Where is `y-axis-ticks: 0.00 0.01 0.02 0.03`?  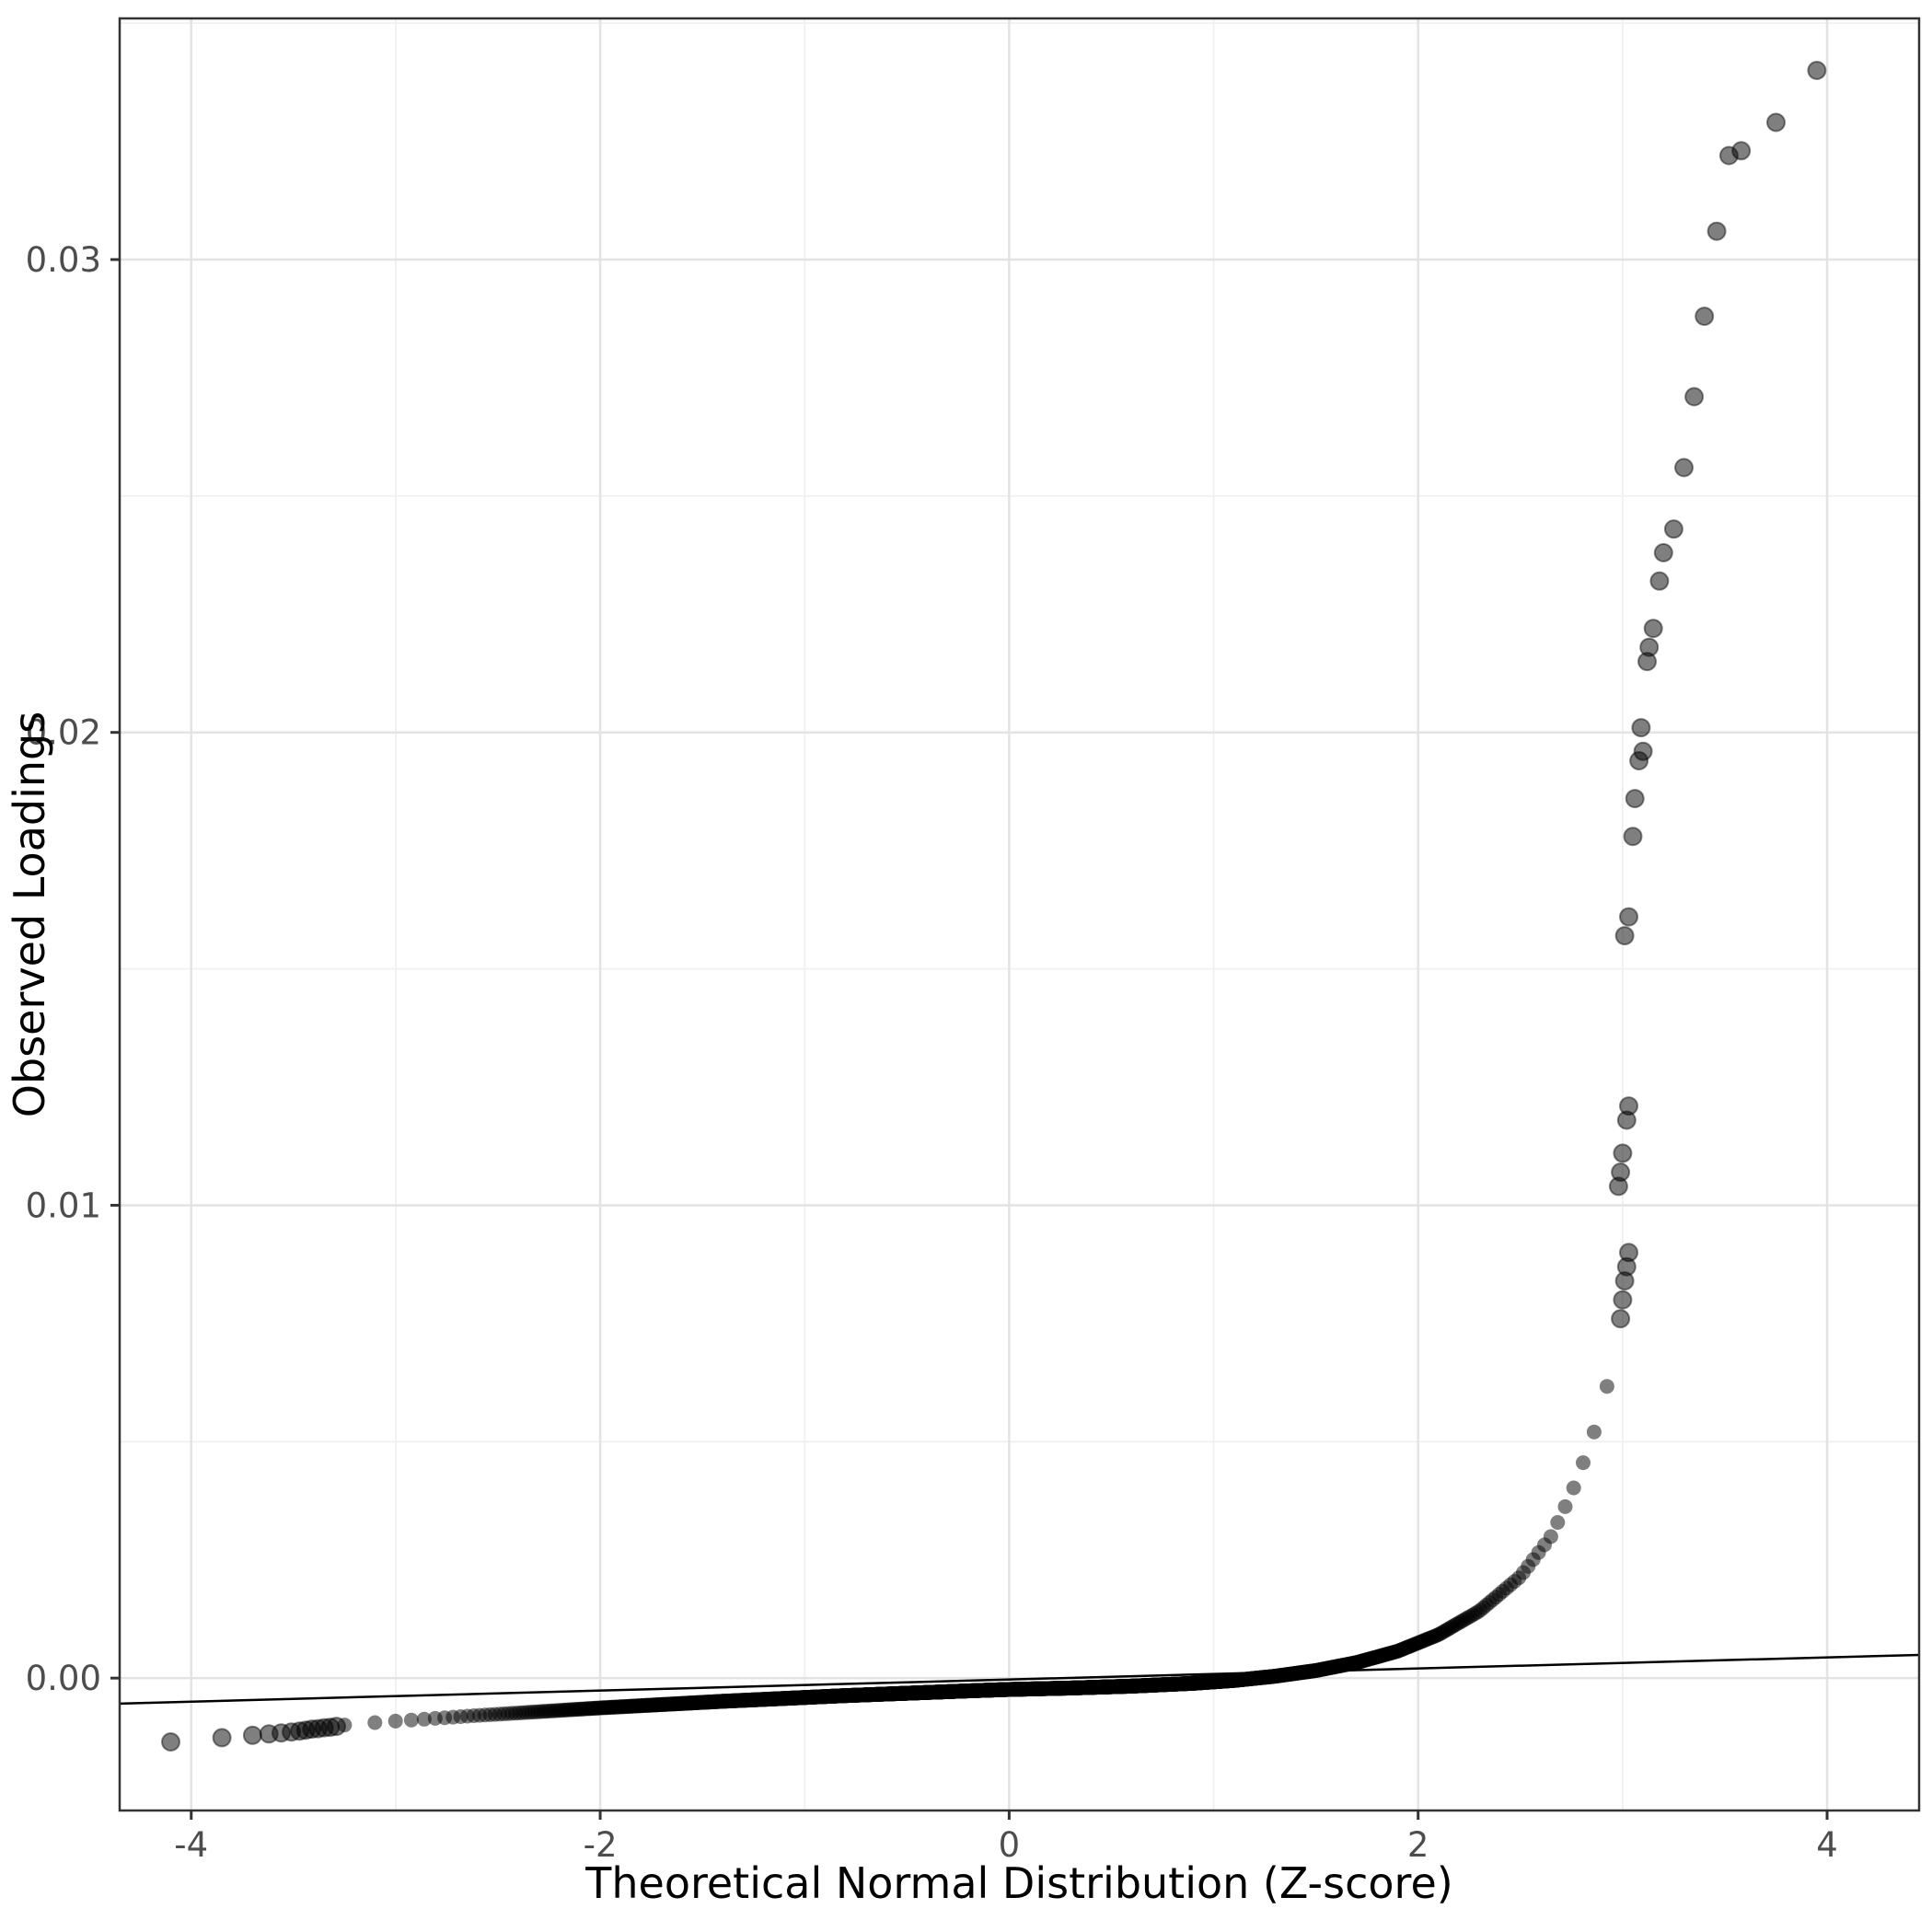
y-axis-ticks: 0.00 0.01 0.02 0.03 is located at coordinates (73, 969).